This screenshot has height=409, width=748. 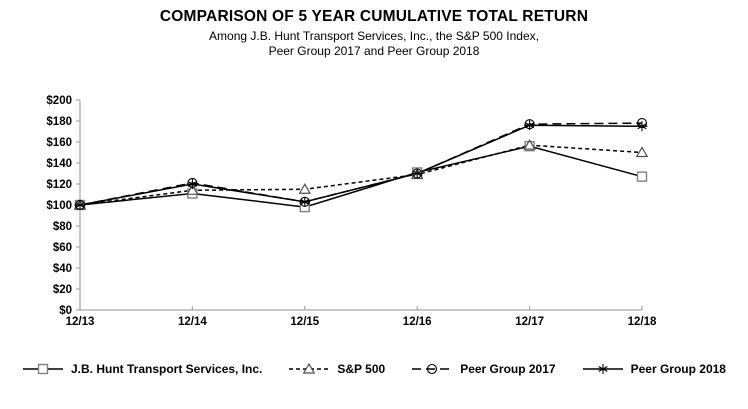 I want to click on legend-item-j-b-hunt-transport-services-inc: J.B. Hunt Transport Services, Inc., so click(x=142, y=369).